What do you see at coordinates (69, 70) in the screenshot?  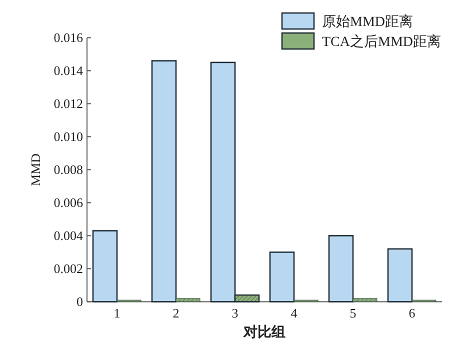 I see `y-tick-label: 0.014` at bounding box center [69, 70].